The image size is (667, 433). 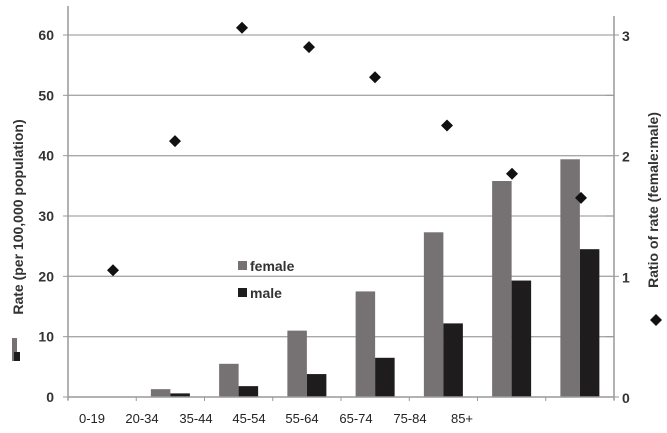 I want to click on male-key-swatch, so click(x=17, y=356).